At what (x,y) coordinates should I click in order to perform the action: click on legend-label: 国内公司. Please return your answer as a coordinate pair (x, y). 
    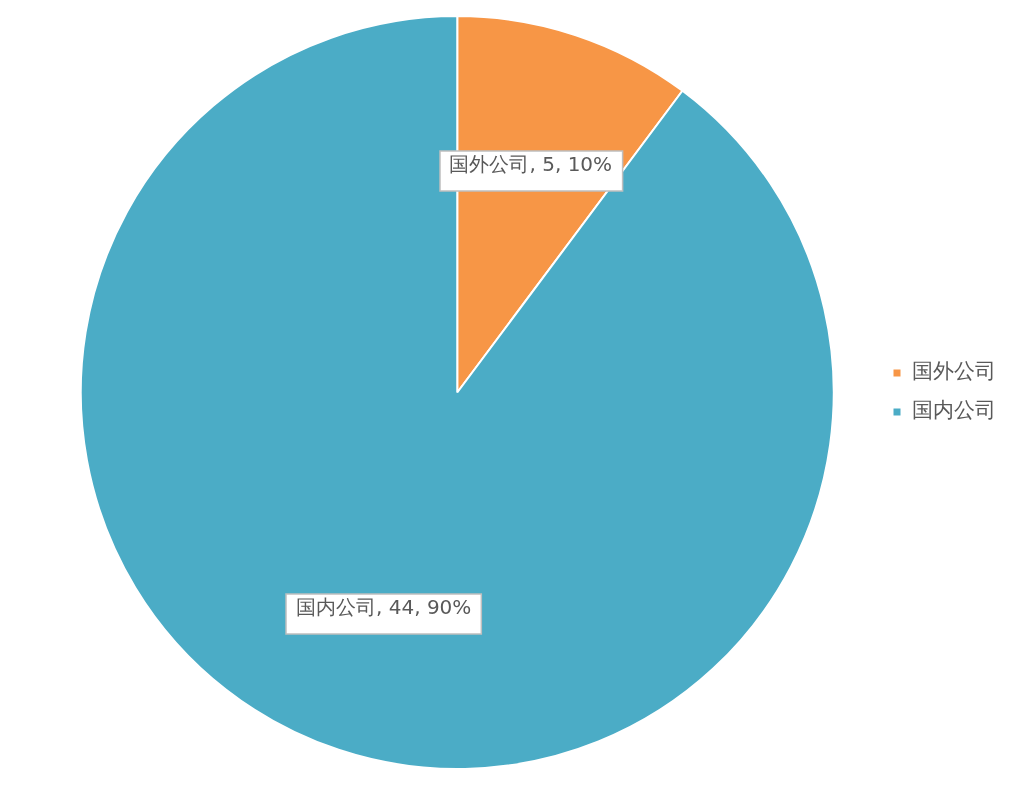
    Looking at the image, I should click on (954, 410).